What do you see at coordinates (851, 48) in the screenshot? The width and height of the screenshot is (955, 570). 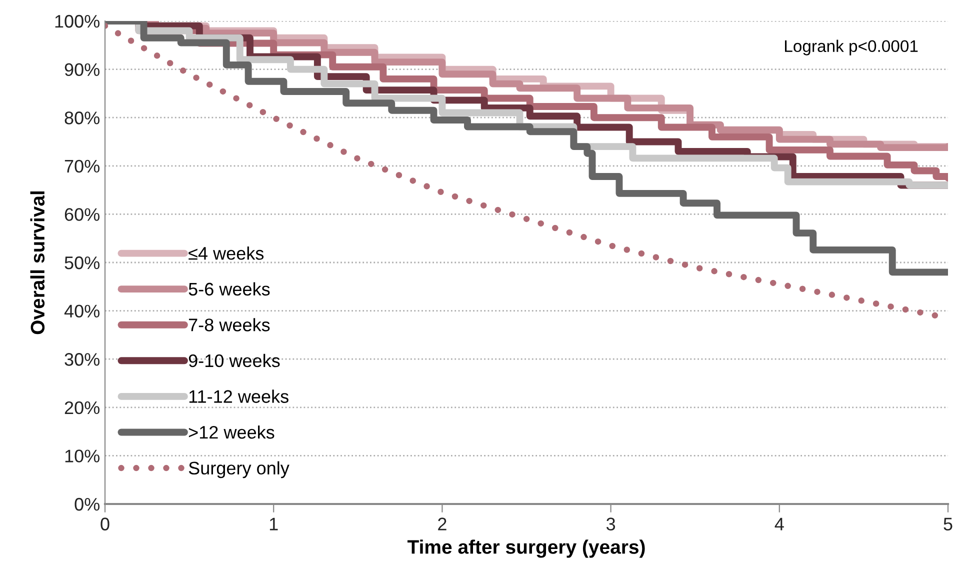 I see `annotation: Logrank p<0.0001` at bounding box center [851, 48].